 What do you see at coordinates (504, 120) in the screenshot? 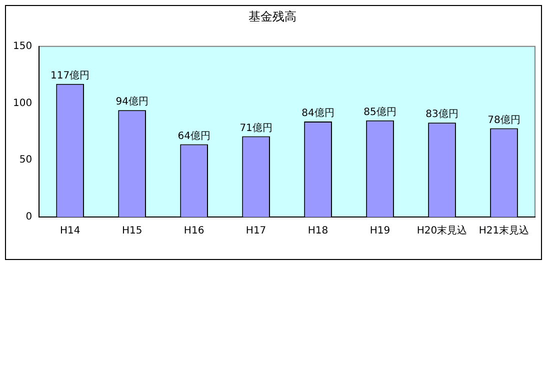
I see `data-label: 78億円` at bounding box center [504, 120].